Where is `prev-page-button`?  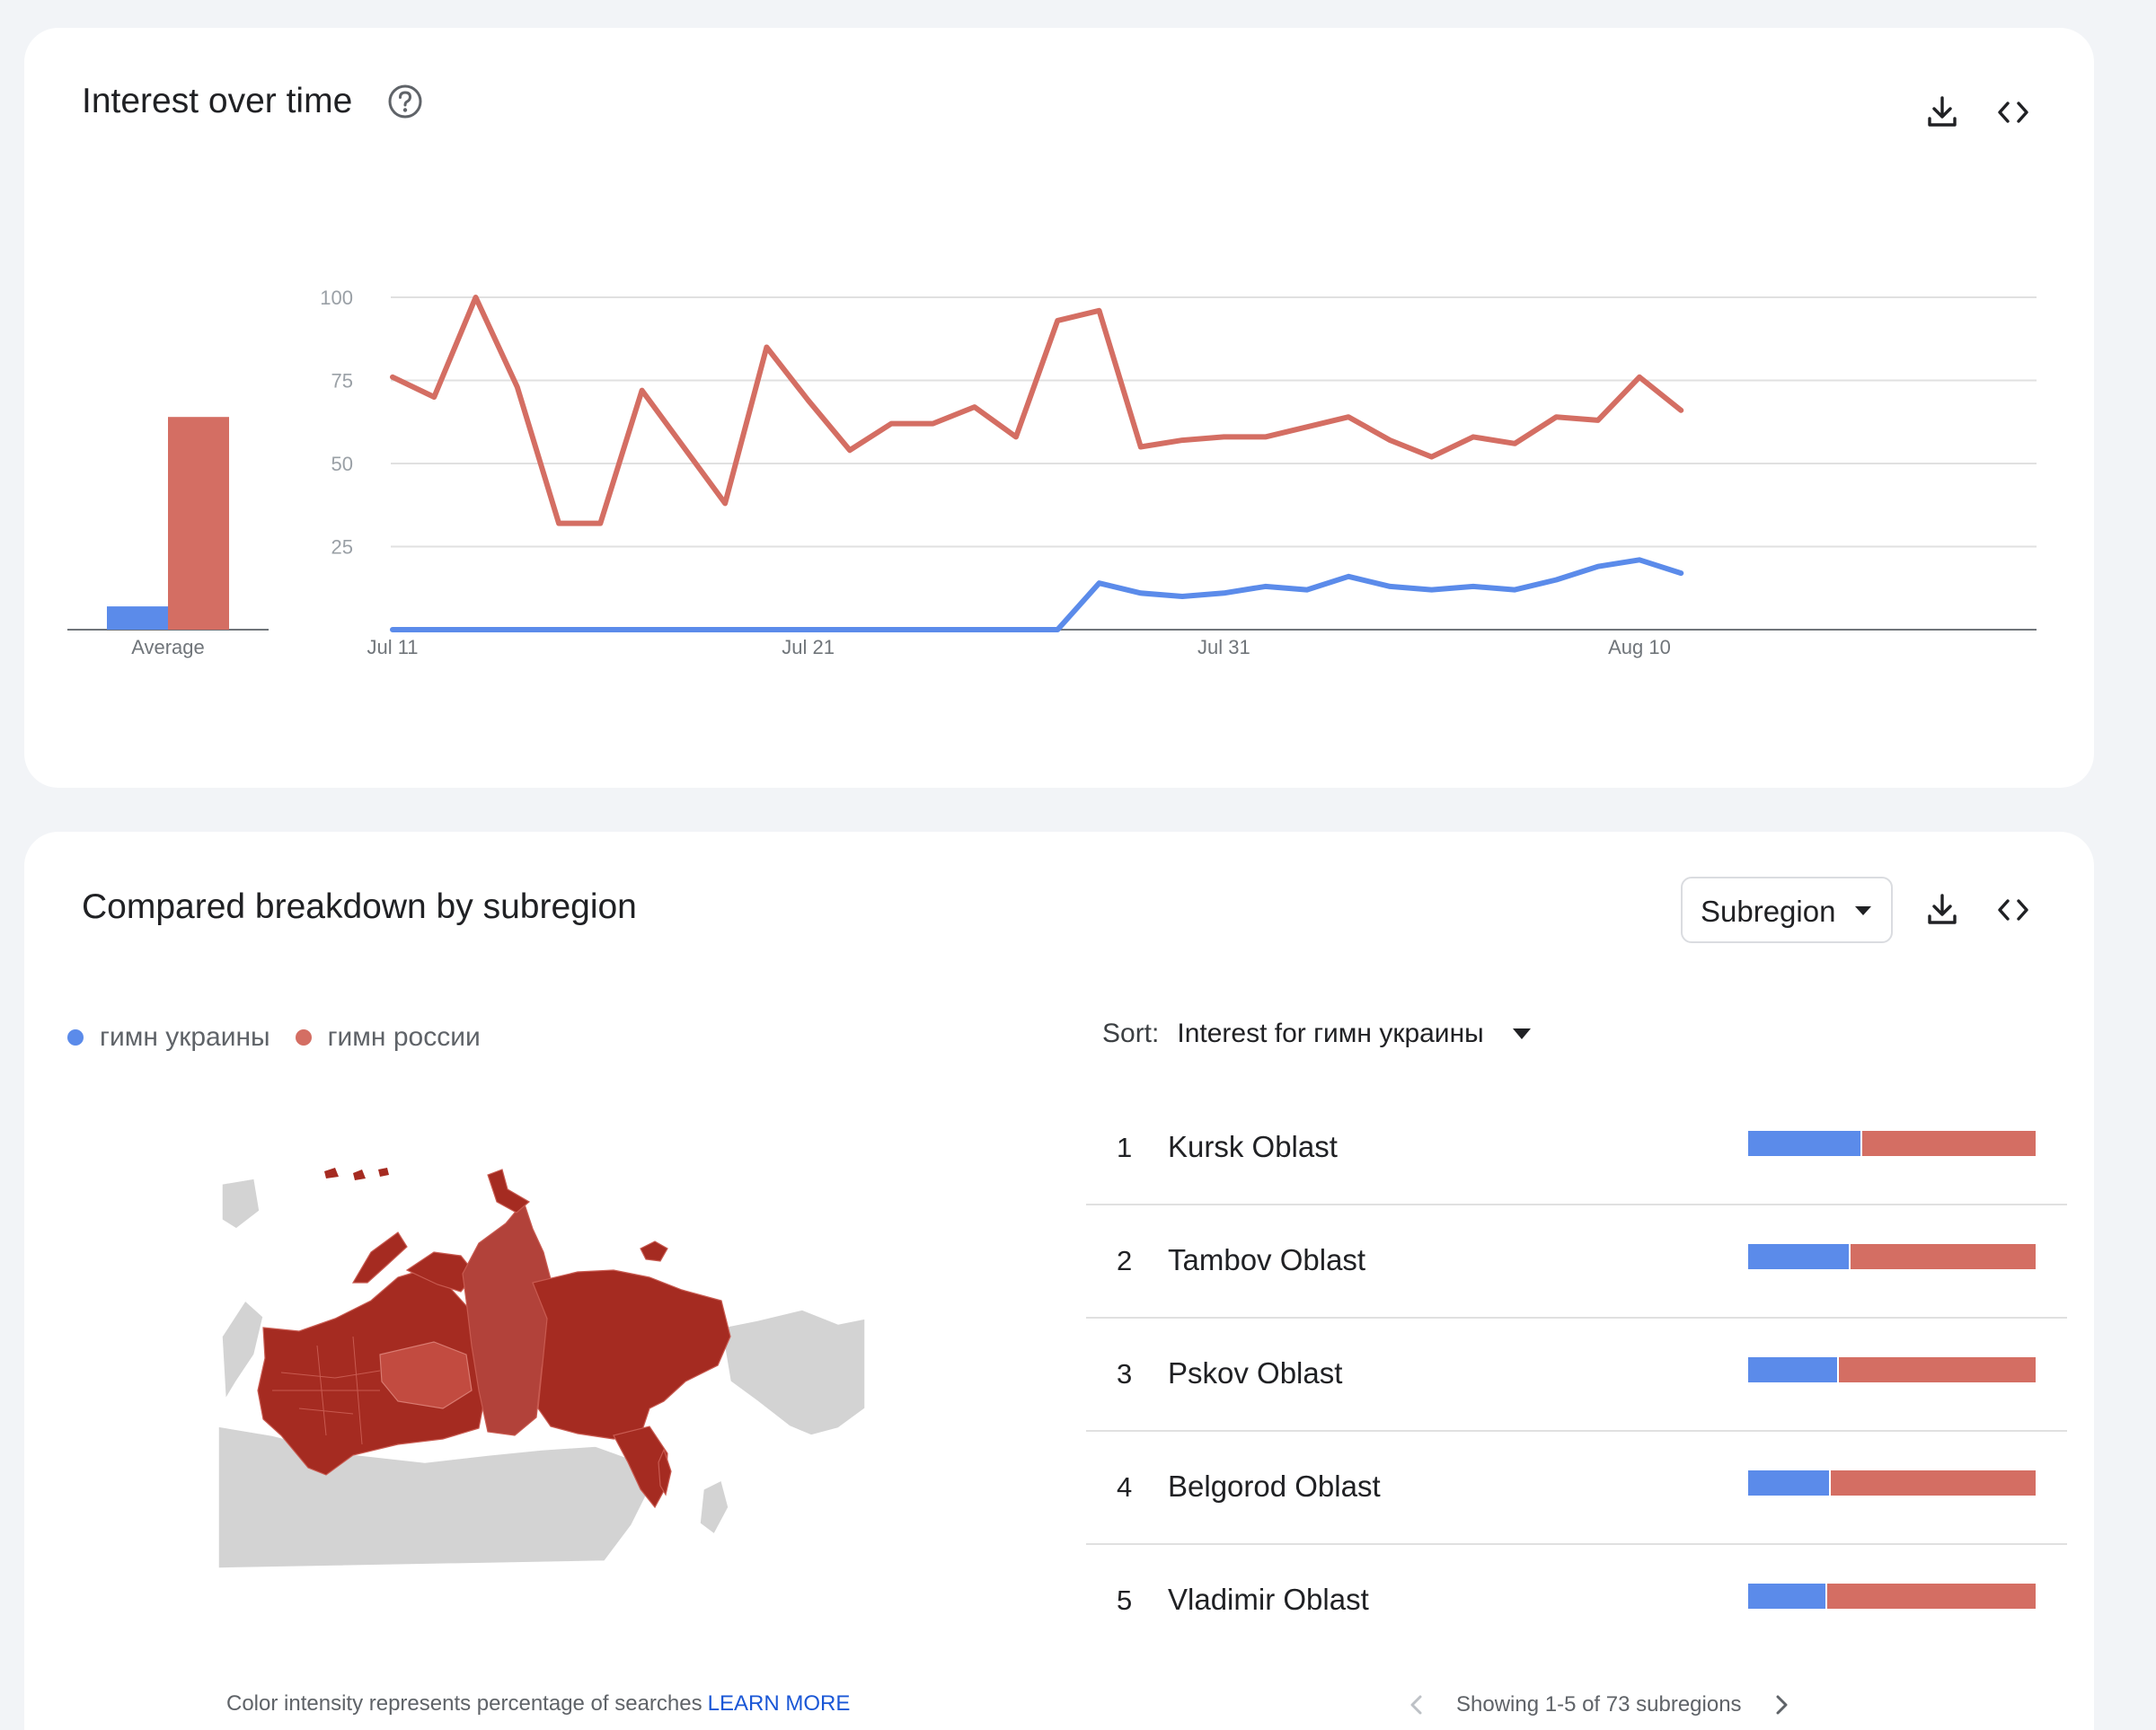 prev-page-button is located at coordinates (1417, 1705).